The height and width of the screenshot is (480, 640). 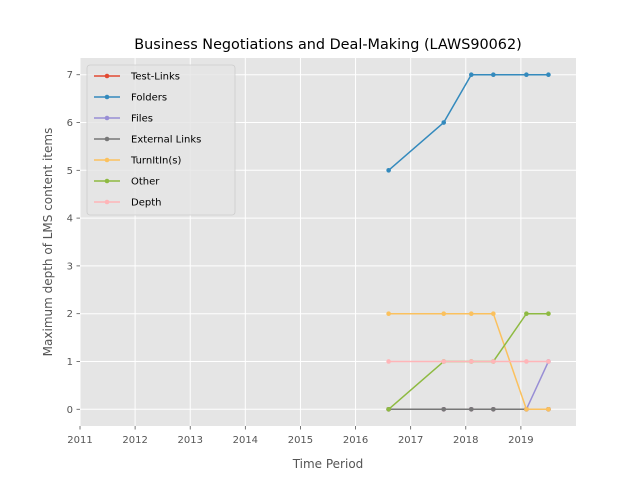 I want to click on legend-label: Files, so click(x=142, y=119).